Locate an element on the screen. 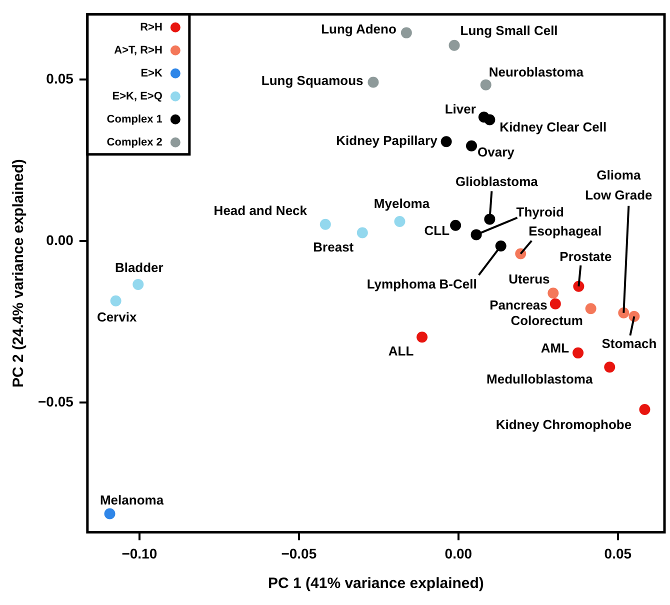 This screenshot has width=670, height=605. annotation: Prostate is located at coordinates (586, 256).